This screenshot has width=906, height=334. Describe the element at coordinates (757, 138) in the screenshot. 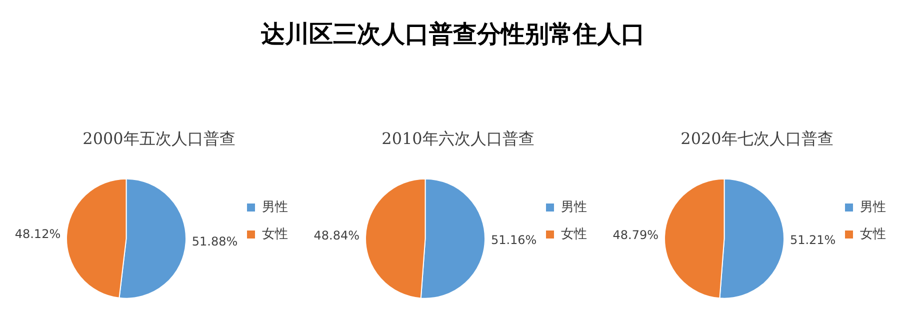

I see `chart-title: 2020年七次人口普查` at that location.